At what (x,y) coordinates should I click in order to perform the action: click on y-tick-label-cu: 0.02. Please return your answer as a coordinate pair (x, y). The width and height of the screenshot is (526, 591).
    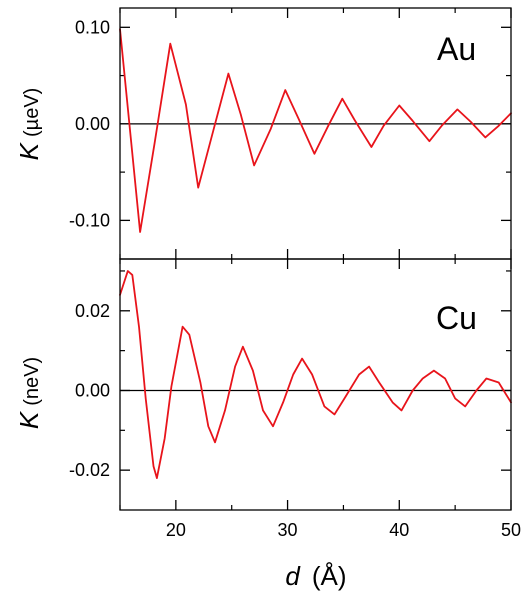
    Looking at the image, I should click on (92, 311).